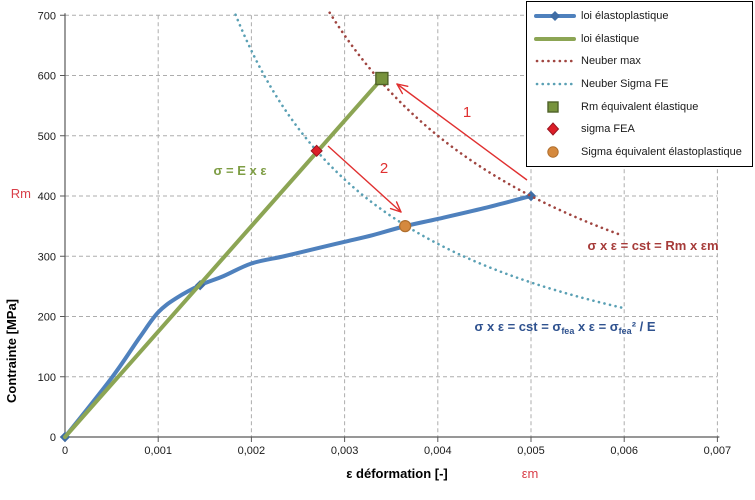 This screenshot has height=500, width=755. I want to click on legend-label: Sigma équivalent élastoplastique, so click(661, 151).